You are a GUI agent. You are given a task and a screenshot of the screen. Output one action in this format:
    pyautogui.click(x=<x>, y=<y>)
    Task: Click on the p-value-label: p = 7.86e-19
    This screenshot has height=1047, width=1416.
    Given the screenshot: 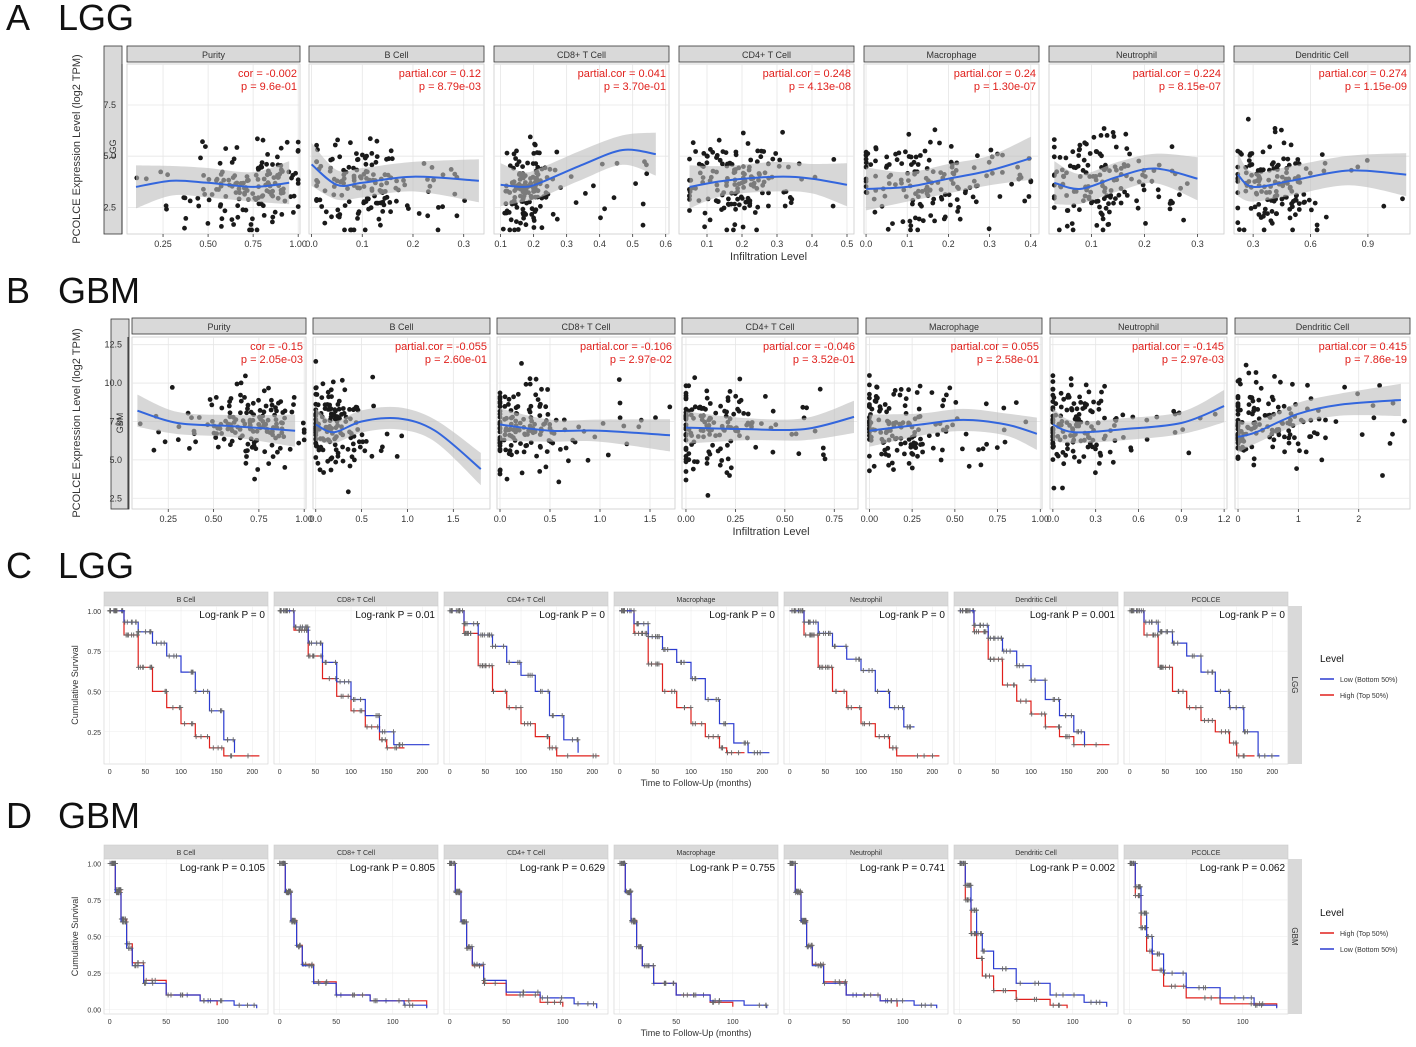 What is the action you would take?
    pyautogui.click(x=1376, y=360)
    